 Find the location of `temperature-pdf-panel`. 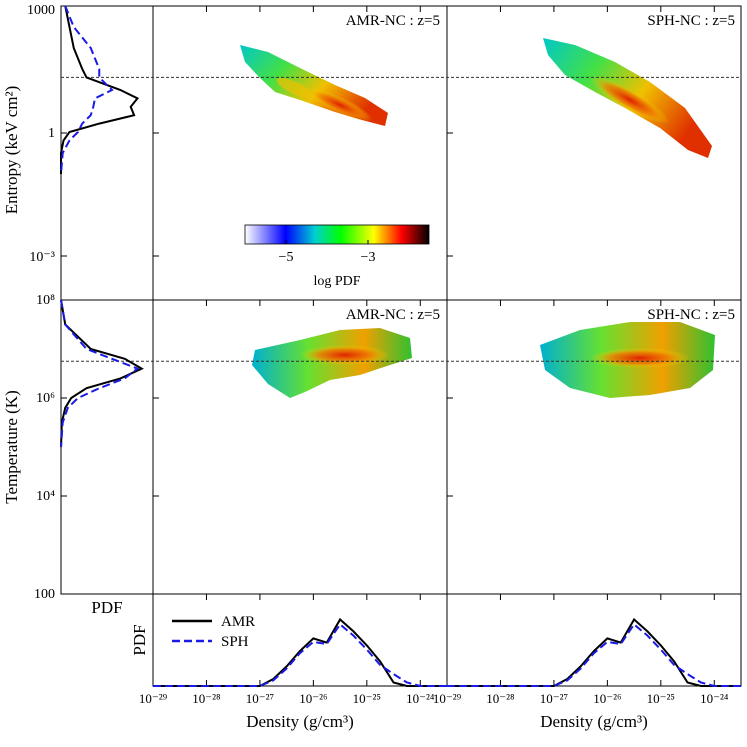

temperature-pdf-panel is located at coordinates (107, 447).